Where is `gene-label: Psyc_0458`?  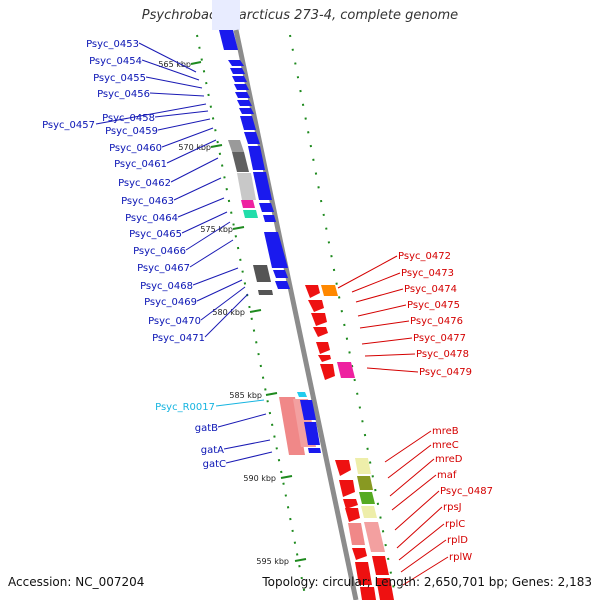 gene-label: Psyc_0458 is located at coordinates (128, 118).